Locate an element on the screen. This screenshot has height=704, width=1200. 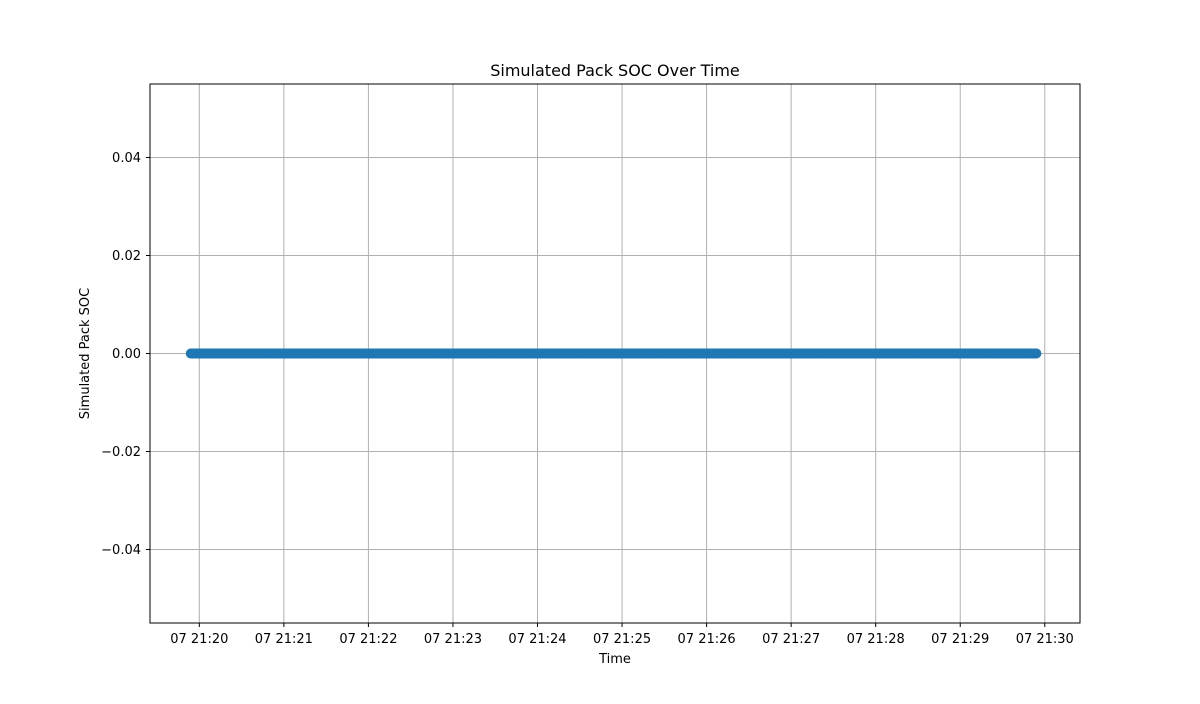
data-layer is located at coordinates (613, 353).